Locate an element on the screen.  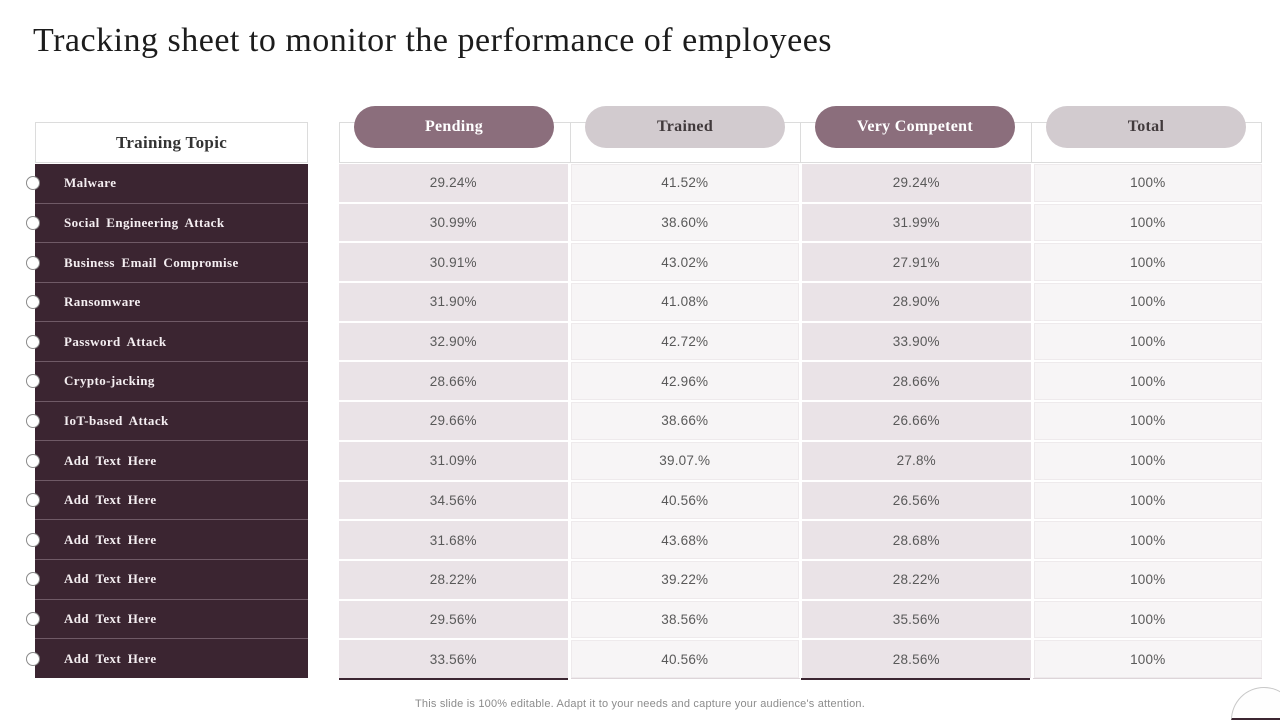
table-row-topic: Crypto-jacking is located at coordinates (167, 381).